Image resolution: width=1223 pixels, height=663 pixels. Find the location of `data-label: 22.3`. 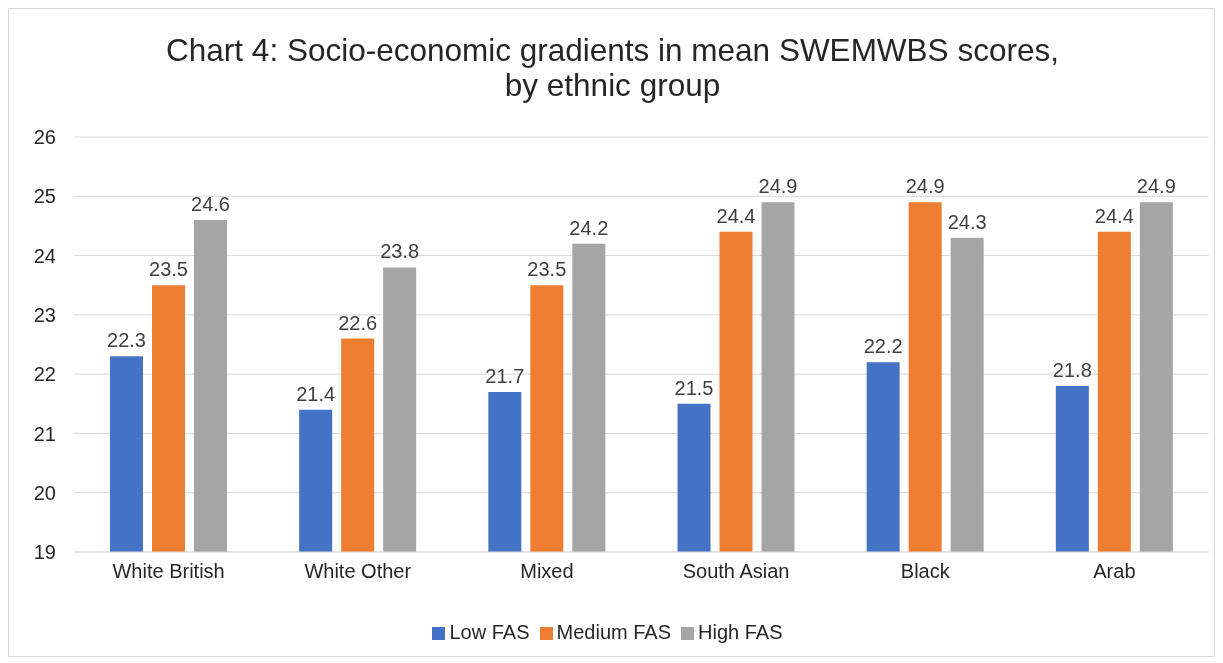

data-label: 22.3 is located at coordinates (126, 340).